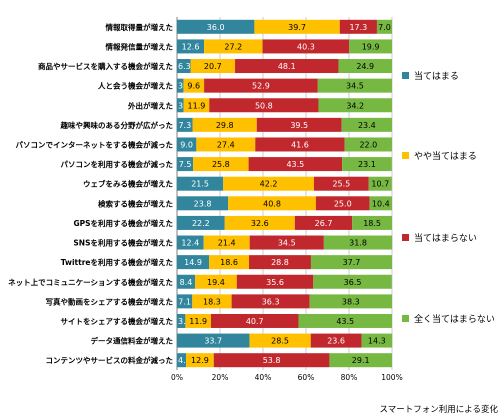  What do you see at coordinates (306, 46) in the screenshot?
I see `data-label: 40.3` at bounding box center [306, 46].